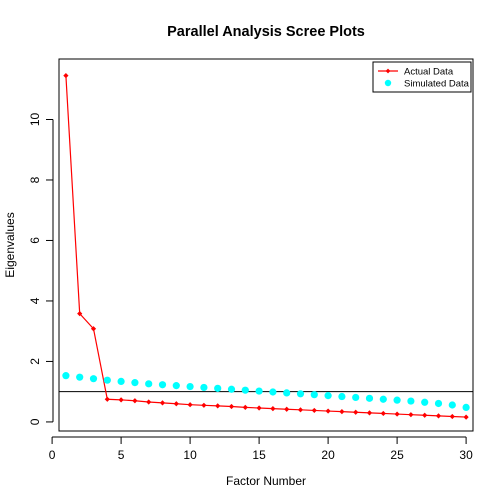 The width and height of the screenshot is (504, 504). I want to click on y-tick-label: 8, so click(35, 179).